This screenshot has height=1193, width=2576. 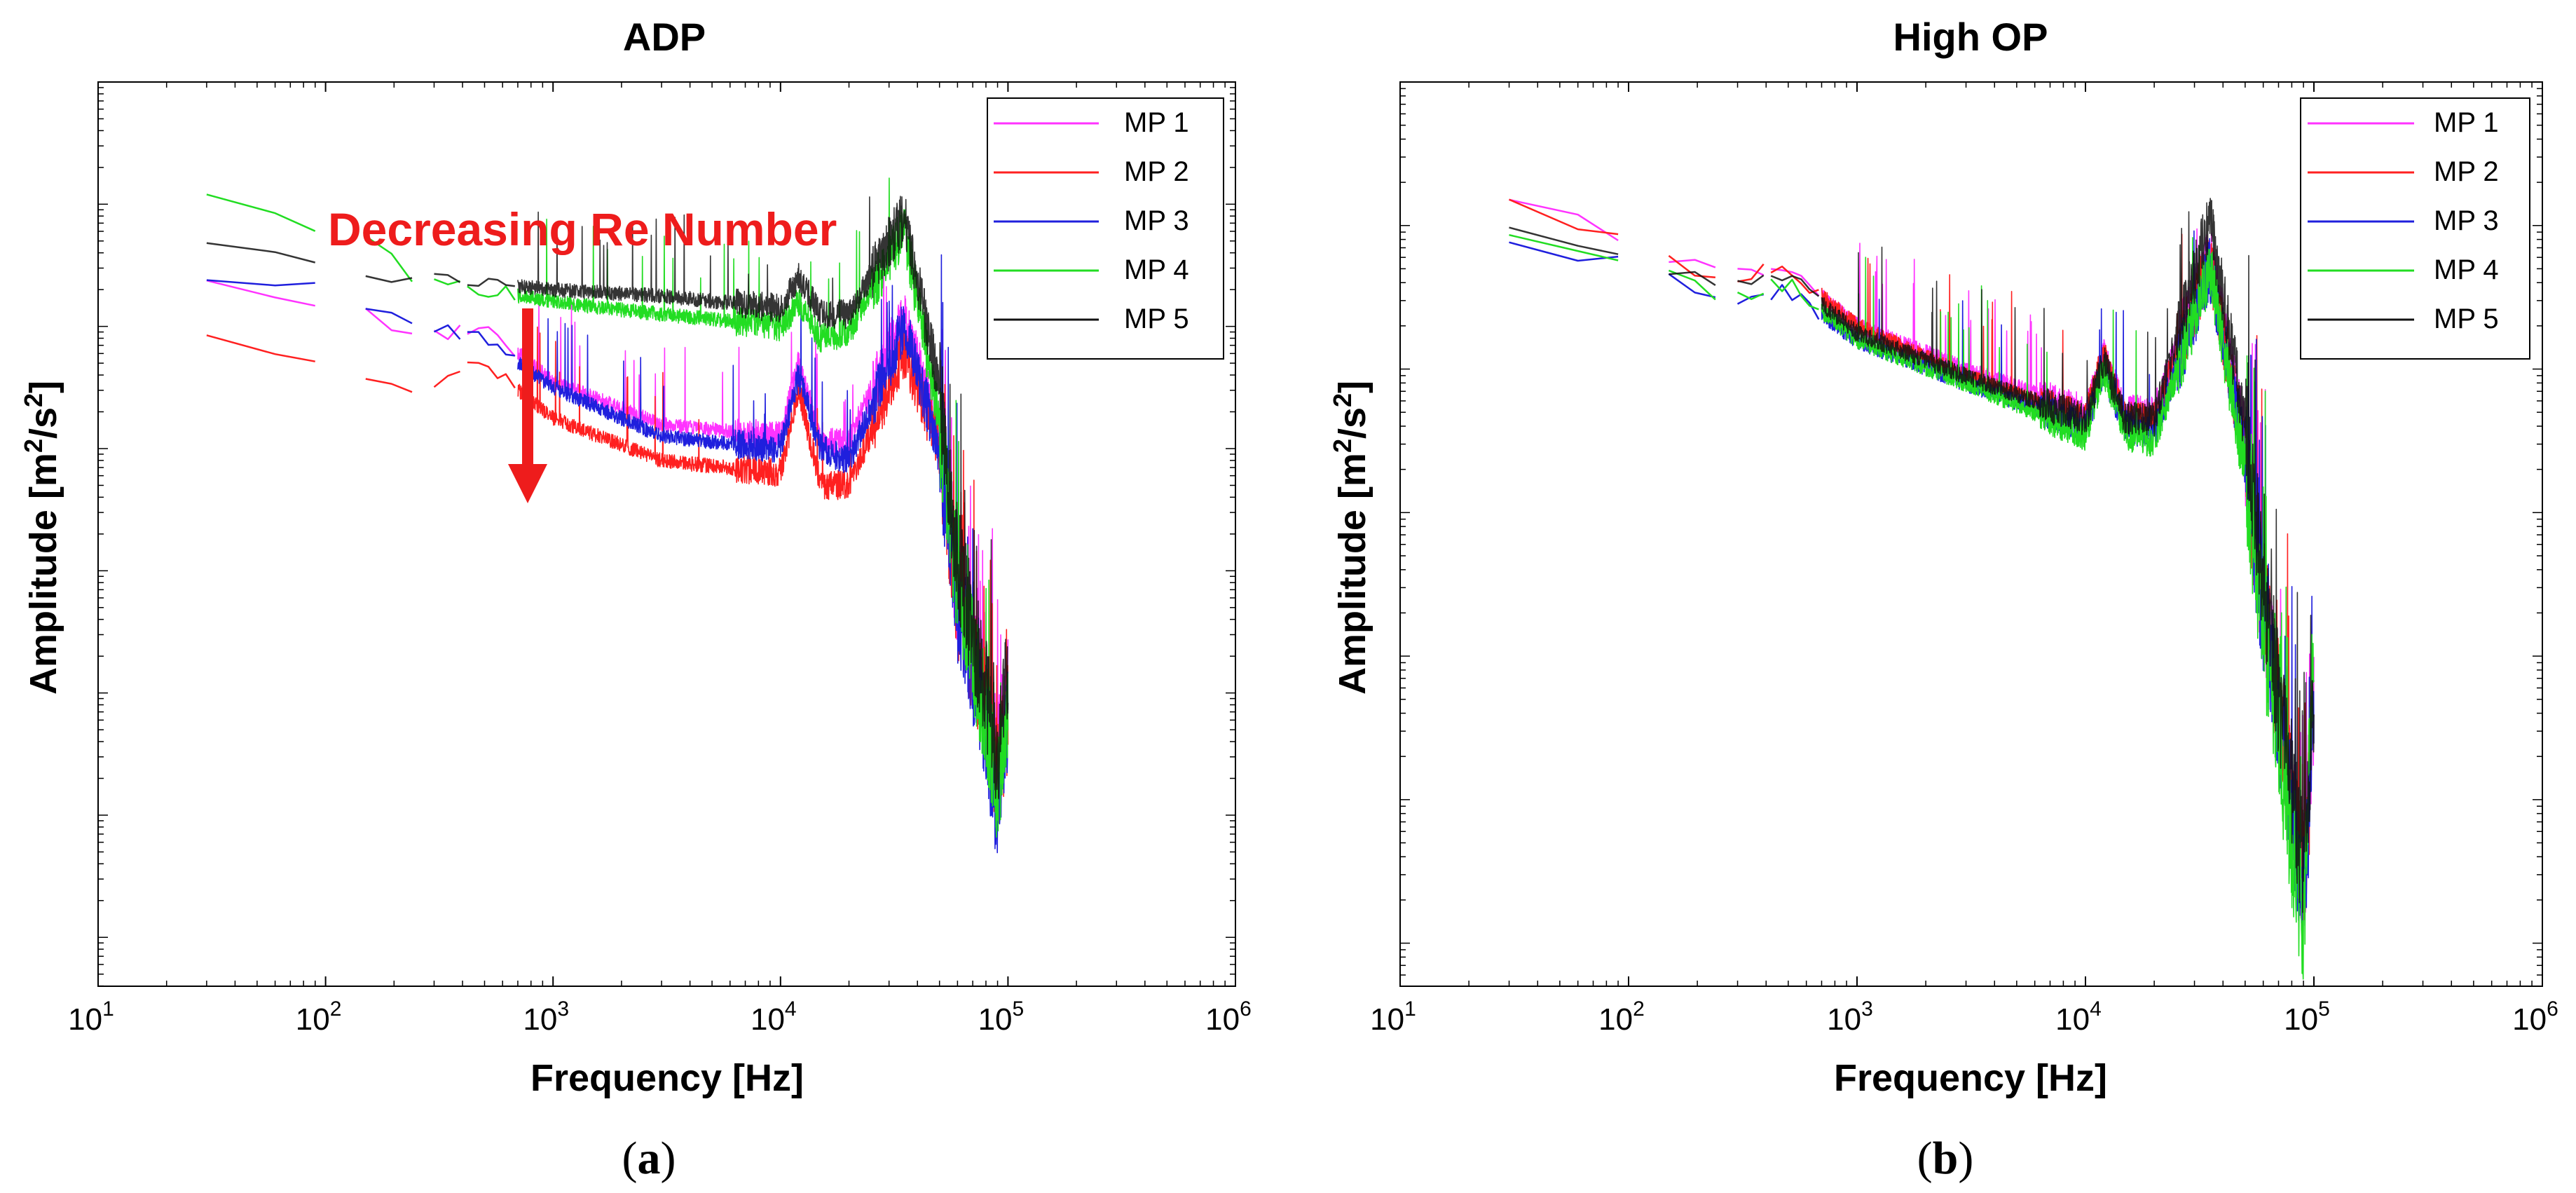 What do you see at coordinates (582, 229) in the screenshot?
I see `annotation-text: Decreasing Re Number` at bounding box center [582, 229].